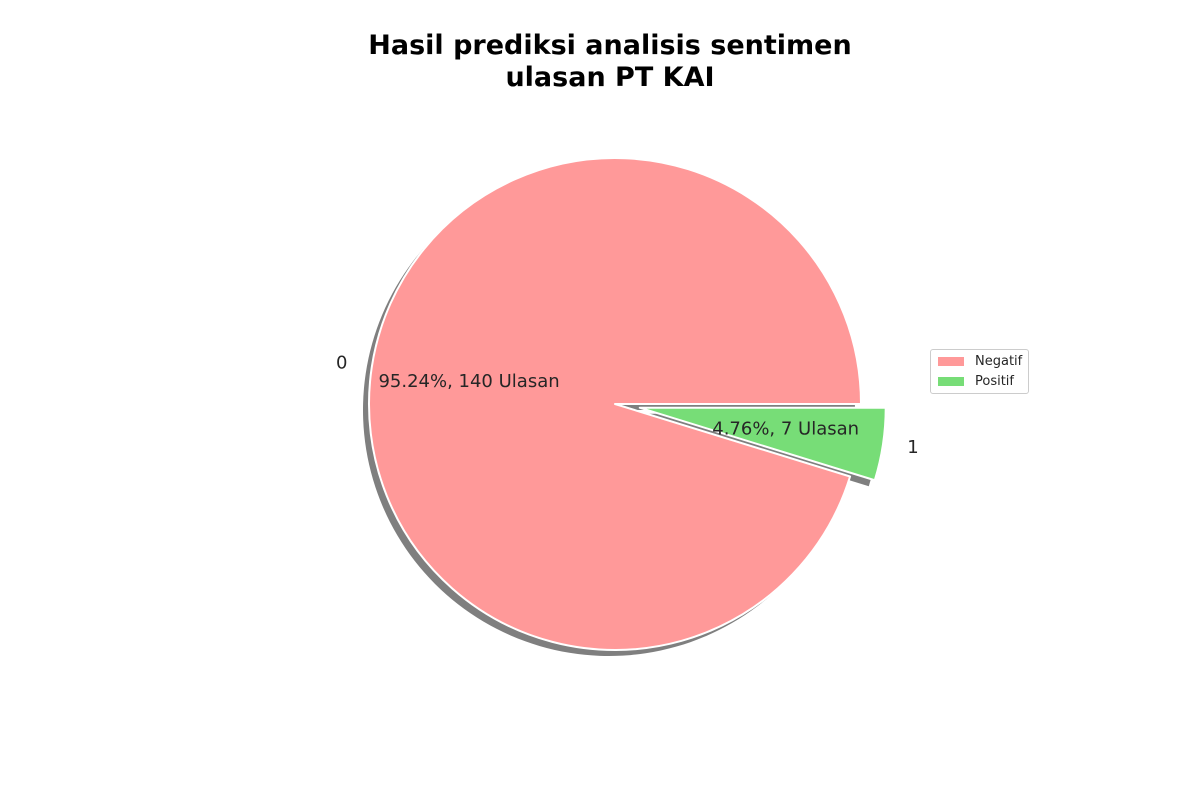 The image size is (1200, 800). Describe the element at coordinates (951, 361) in the screenshot. I see `legend-swatch-negatif` at that location.